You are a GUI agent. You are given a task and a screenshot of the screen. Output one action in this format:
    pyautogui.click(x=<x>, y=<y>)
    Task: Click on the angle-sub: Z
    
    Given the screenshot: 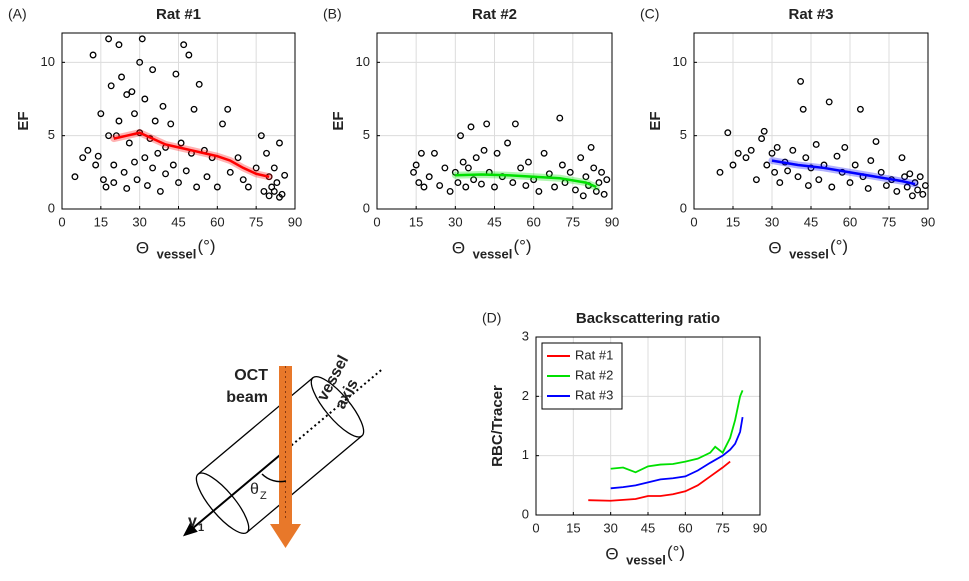 What is the action you would take?
    pyautogui.click(x=263, y=496)
    